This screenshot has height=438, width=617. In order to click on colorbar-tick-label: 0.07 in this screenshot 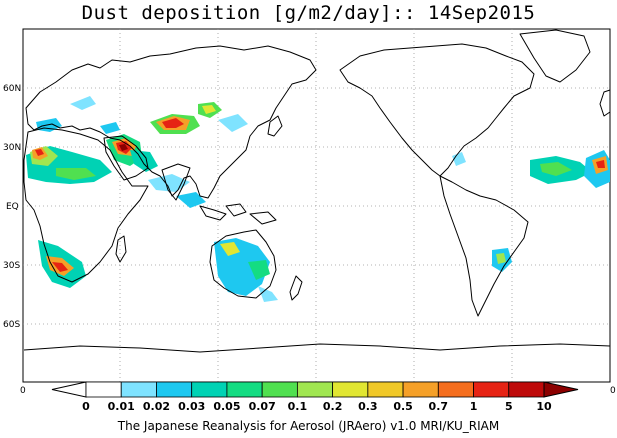, I will do `click(262, 406)`.